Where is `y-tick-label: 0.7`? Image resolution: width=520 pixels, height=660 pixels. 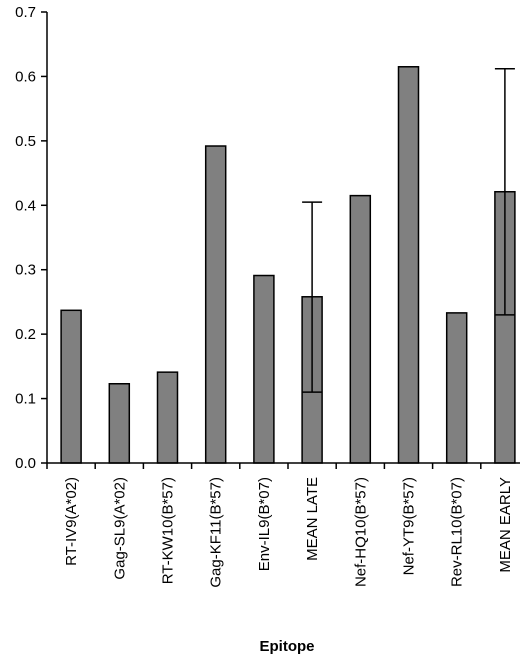
y-tick-label: 0.7 is located at coordinates (25, 12).